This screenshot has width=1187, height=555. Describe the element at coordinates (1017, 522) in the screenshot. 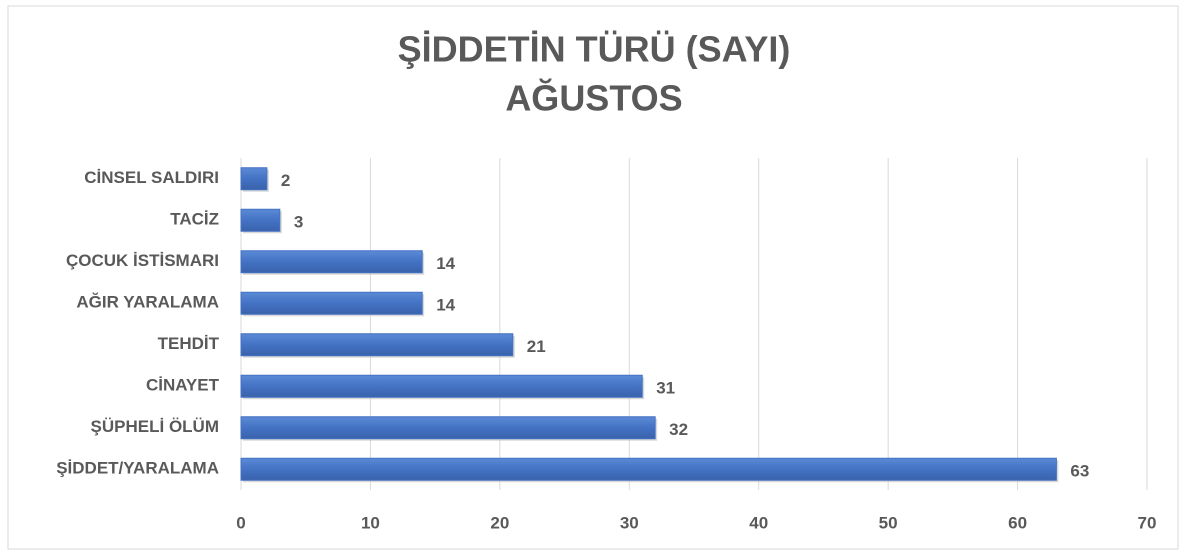

I see `x-tick-label: 60` at that location.